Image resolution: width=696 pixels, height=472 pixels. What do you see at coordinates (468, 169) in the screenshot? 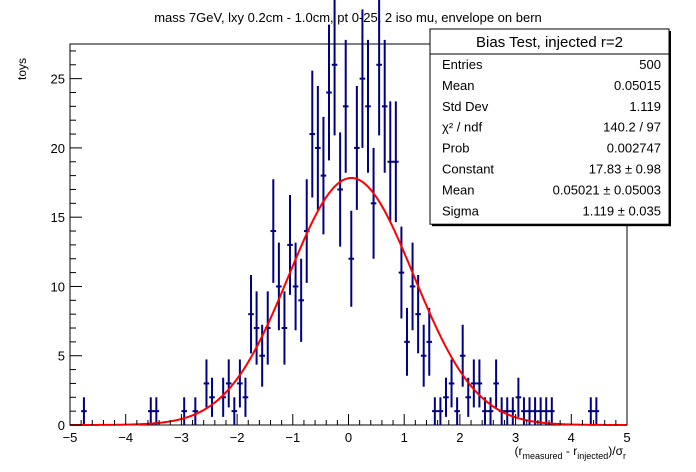
I see `stats-label: Constant` at bounding box center [468, 169].